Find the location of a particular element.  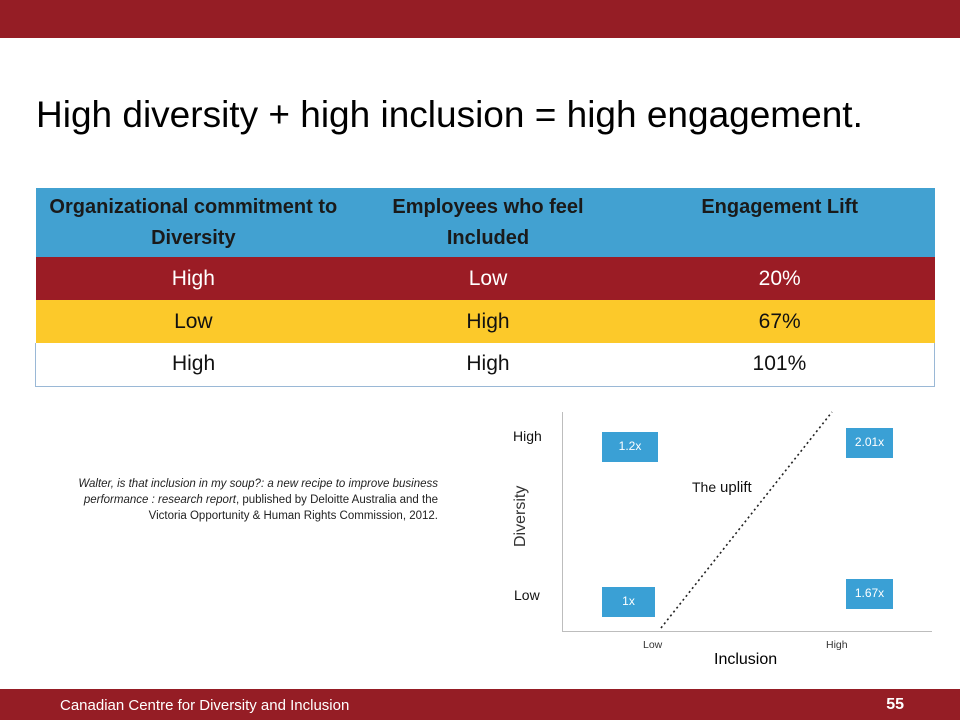

page-number: 55 is located at coordinates (895, 704).